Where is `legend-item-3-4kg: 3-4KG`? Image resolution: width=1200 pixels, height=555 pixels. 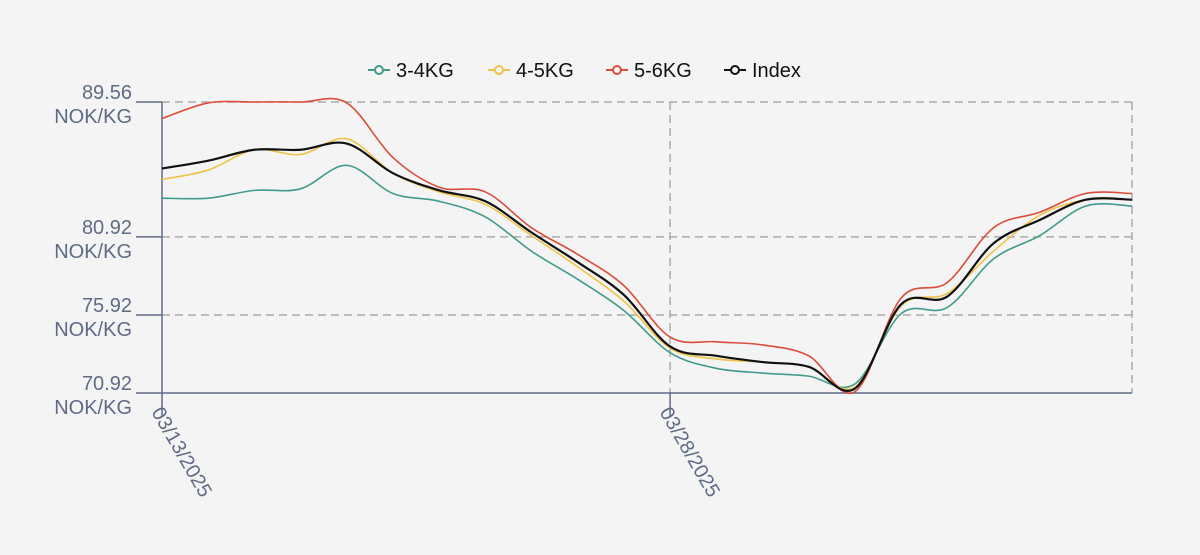
legend-item-3-4kg: 3-4KG is located at coordinates (411, 71).